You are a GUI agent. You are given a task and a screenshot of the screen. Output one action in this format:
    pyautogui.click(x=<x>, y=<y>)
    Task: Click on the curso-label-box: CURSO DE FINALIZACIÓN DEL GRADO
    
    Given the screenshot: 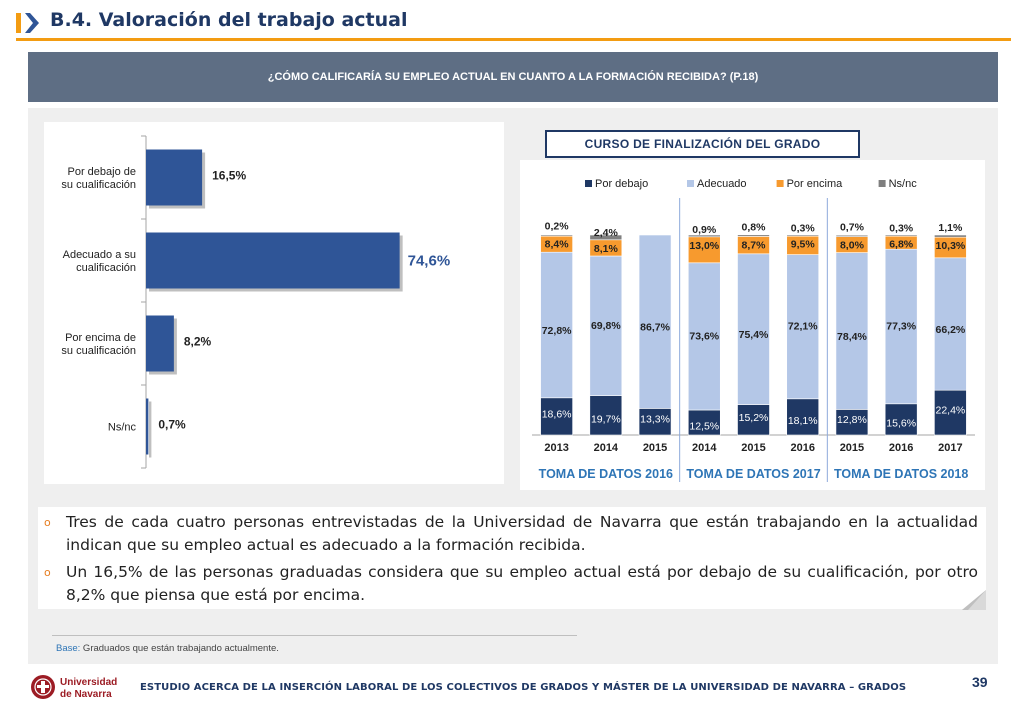 What is the action you would take?
    pyautogui.click(x=702, y=144)
    